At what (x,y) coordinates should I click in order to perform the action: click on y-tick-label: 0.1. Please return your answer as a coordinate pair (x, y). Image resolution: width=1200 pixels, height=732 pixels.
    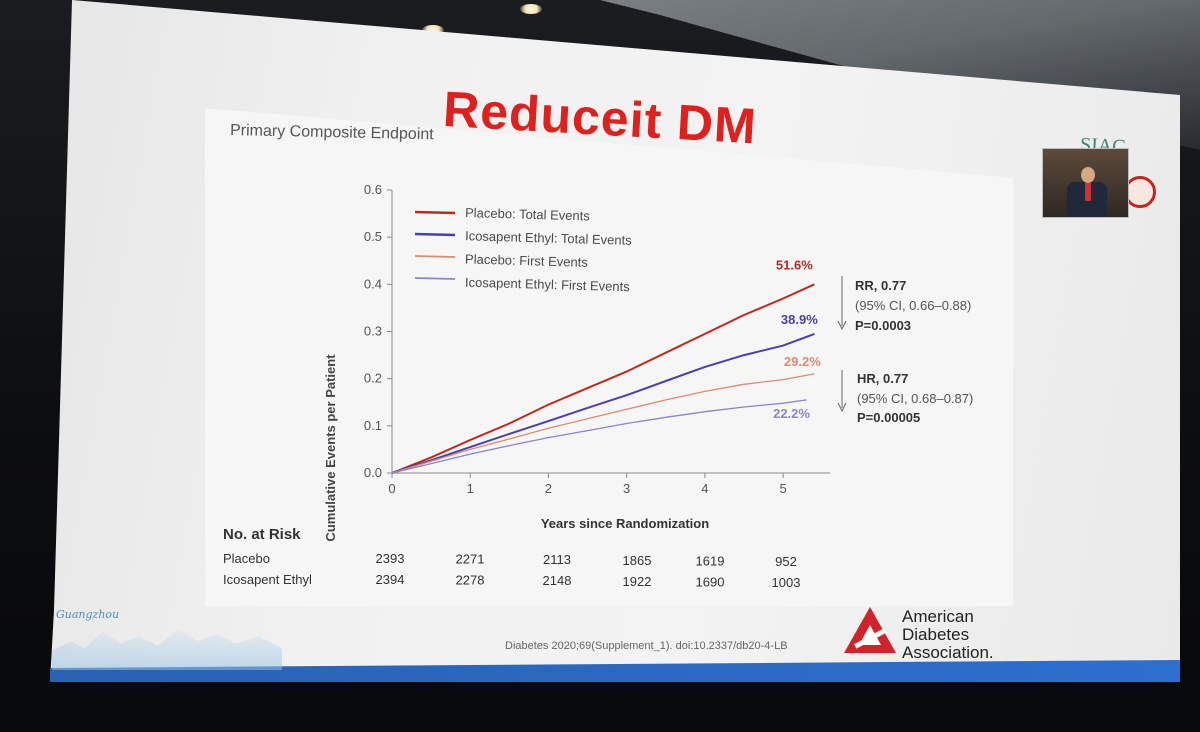
    Looking at the image, I should click on (373, 425).